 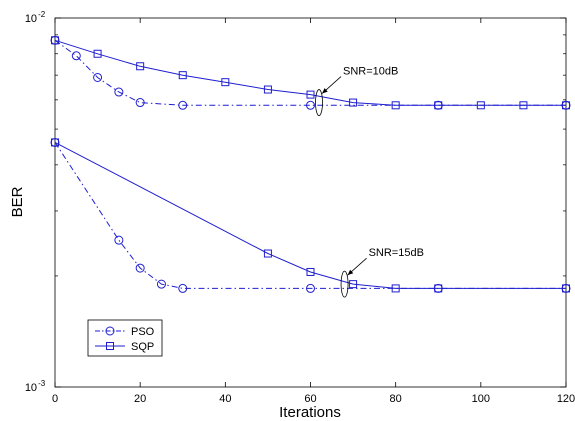 I want to click on x-axis-title: Iterations, so click(x=310, y=412).